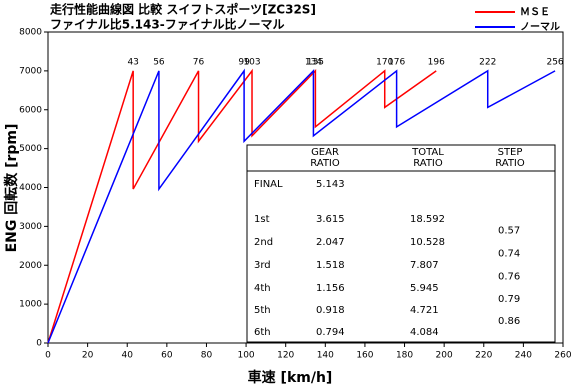  What do you see at coordinates (509, 254) in the screenshot?
I see `step-ratio: 0.74` at bounding box center [509, 254].